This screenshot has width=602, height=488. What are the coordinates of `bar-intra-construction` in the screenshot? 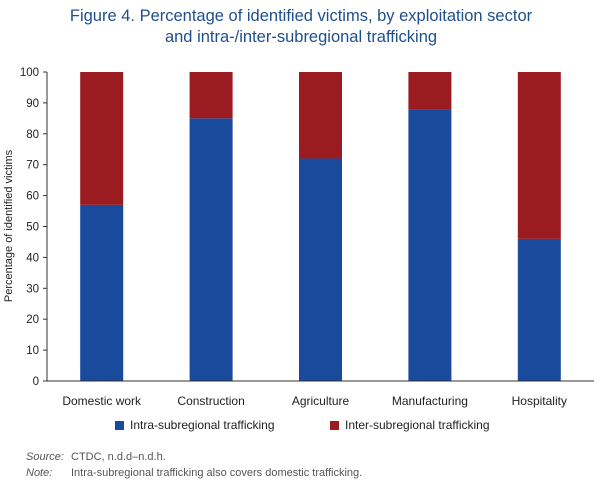 It's located at (211, 249).